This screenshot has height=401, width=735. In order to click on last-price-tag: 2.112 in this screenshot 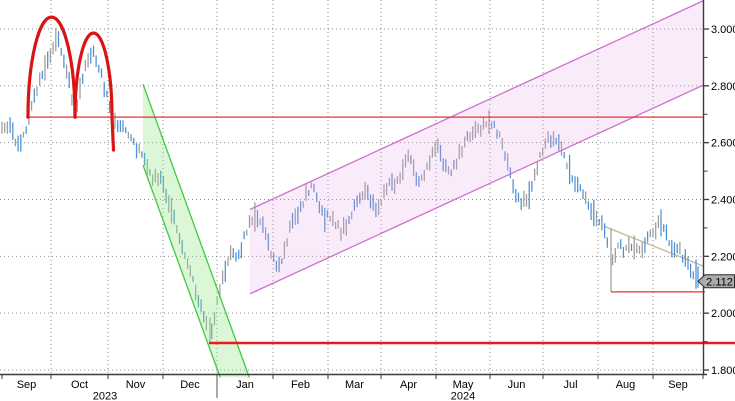, I will do `click(716, 281)`.